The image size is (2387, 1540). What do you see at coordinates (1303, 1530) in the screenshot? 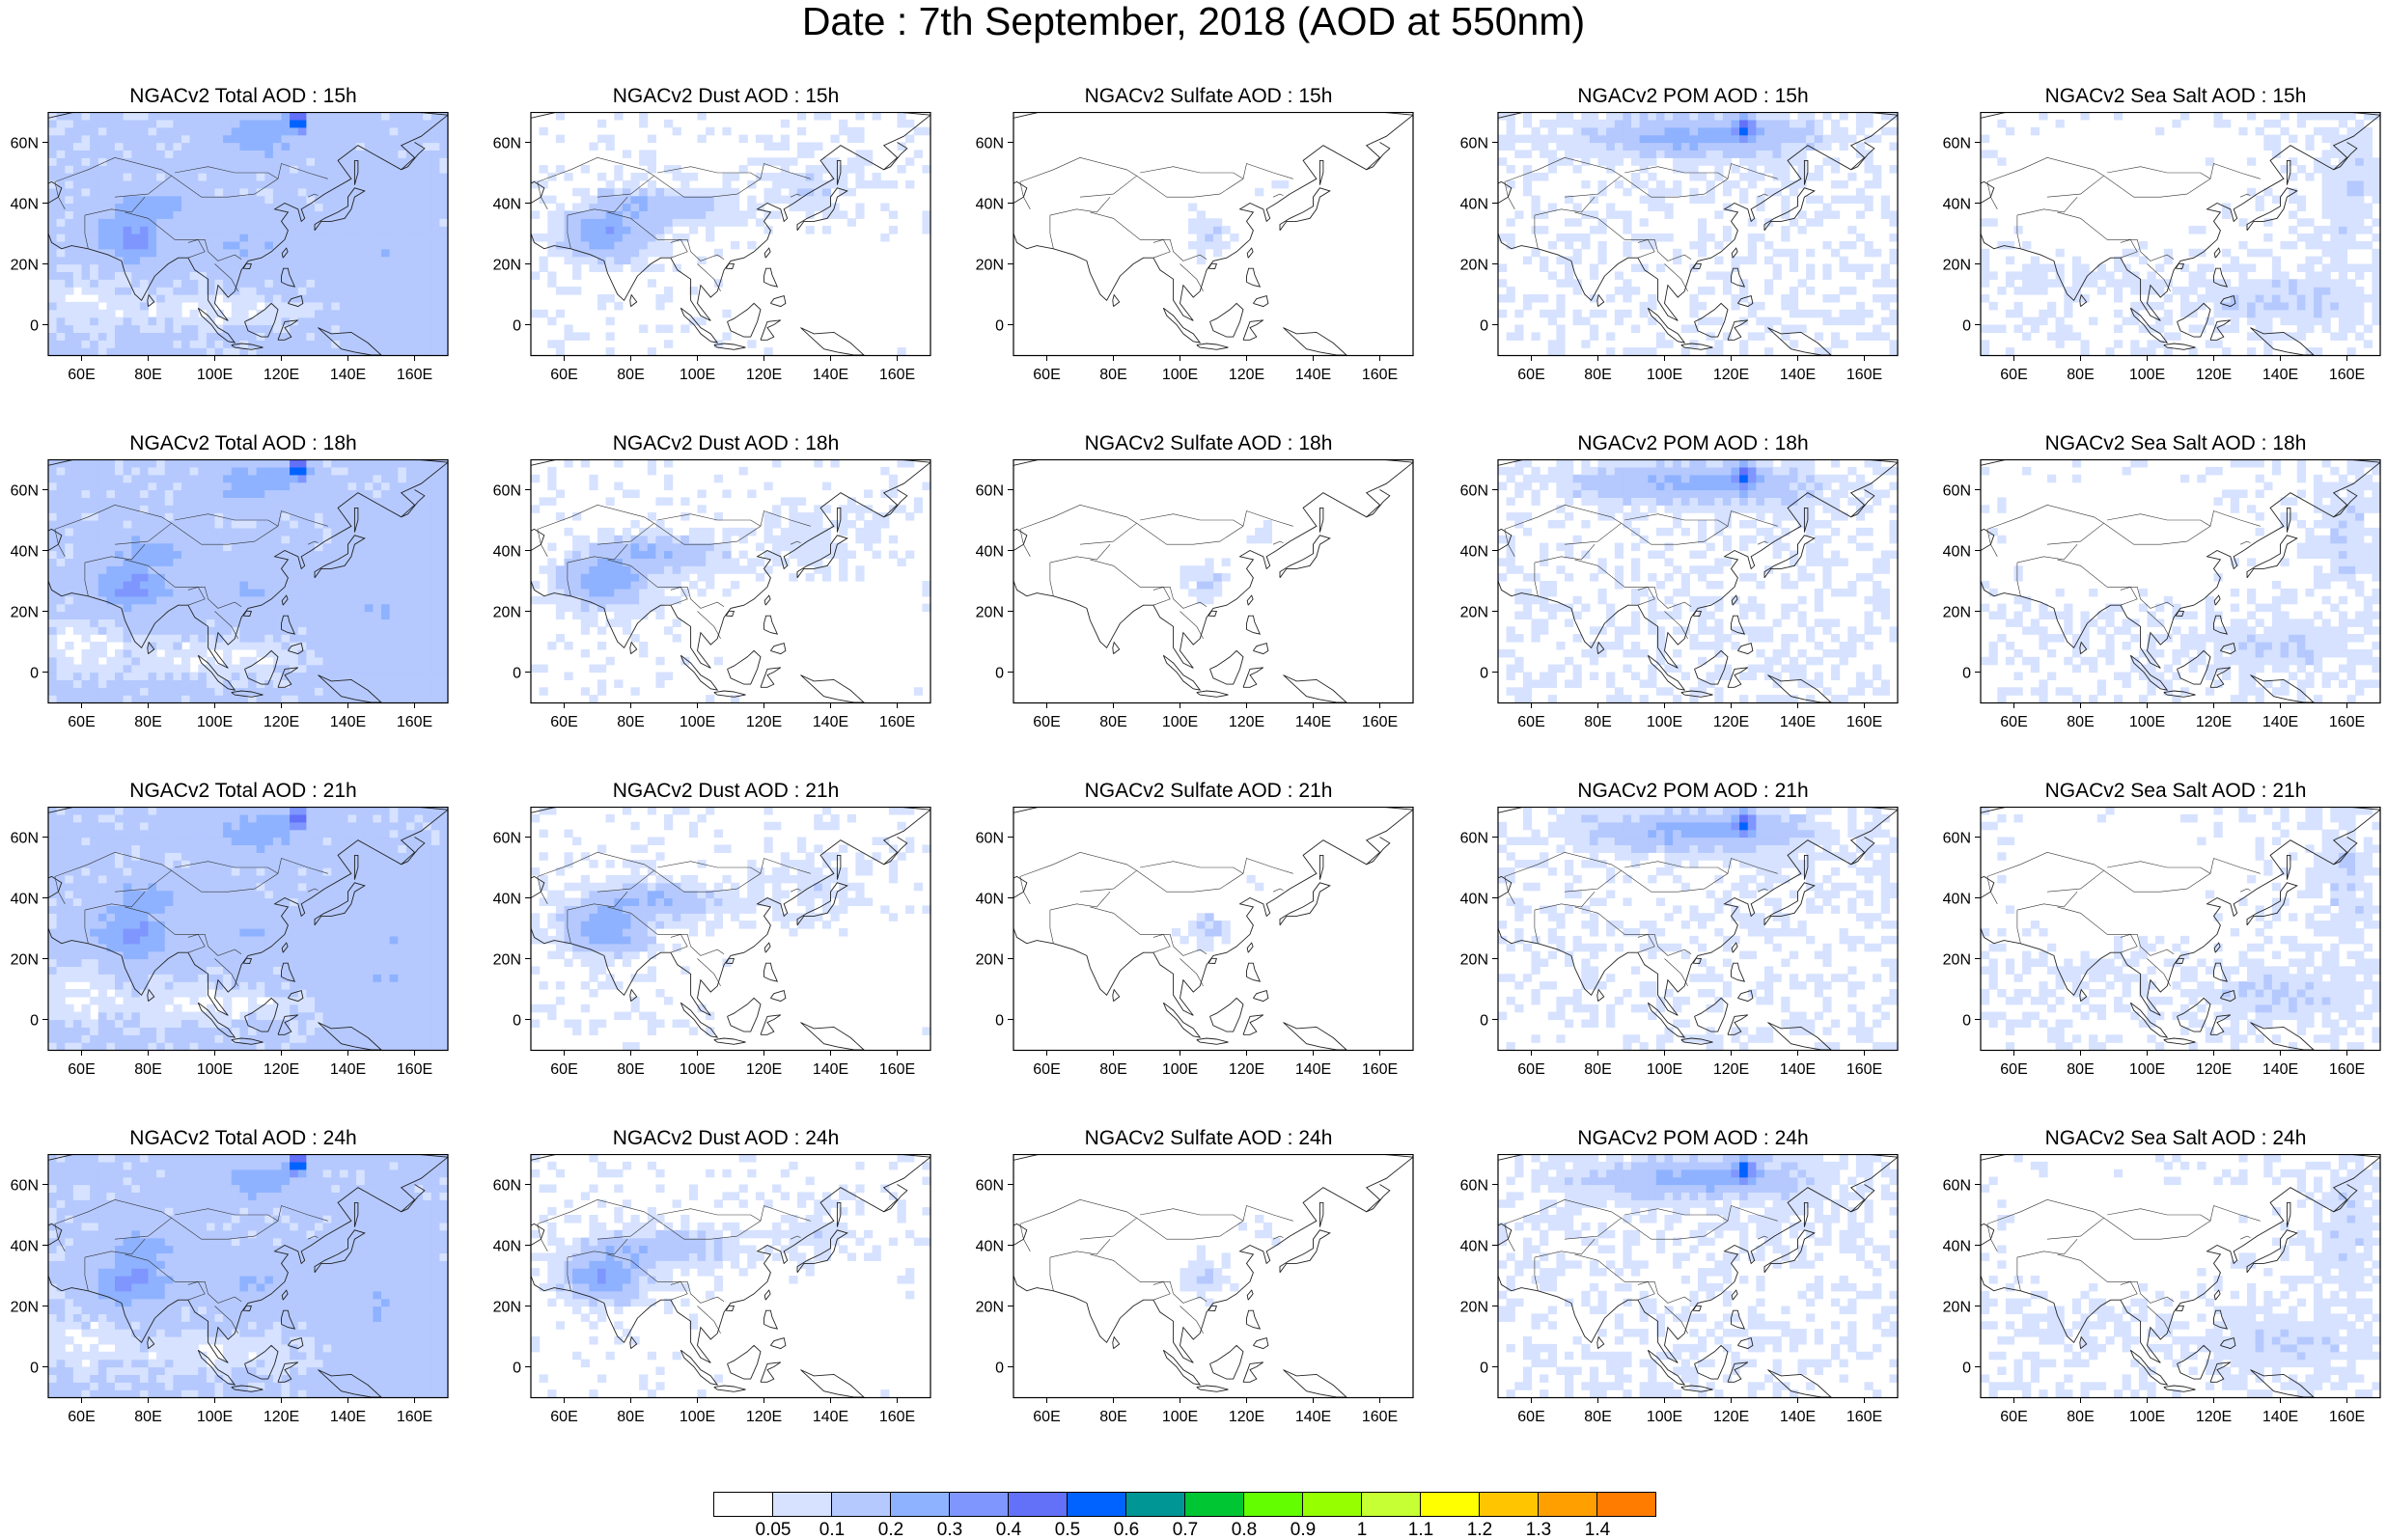
I see `colorbar-label: 0.9` at bounding box center [1303, 1530].